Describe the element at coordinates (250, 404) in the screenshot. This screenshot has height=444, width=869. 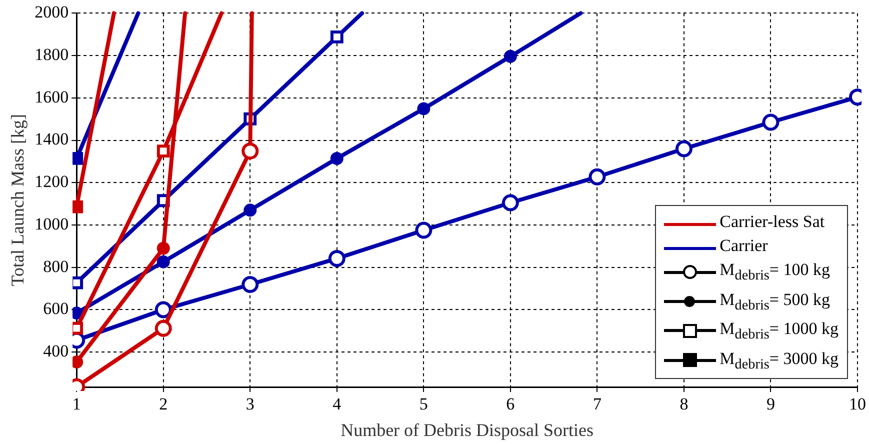
I see `x-tick-label: 3` at that location.